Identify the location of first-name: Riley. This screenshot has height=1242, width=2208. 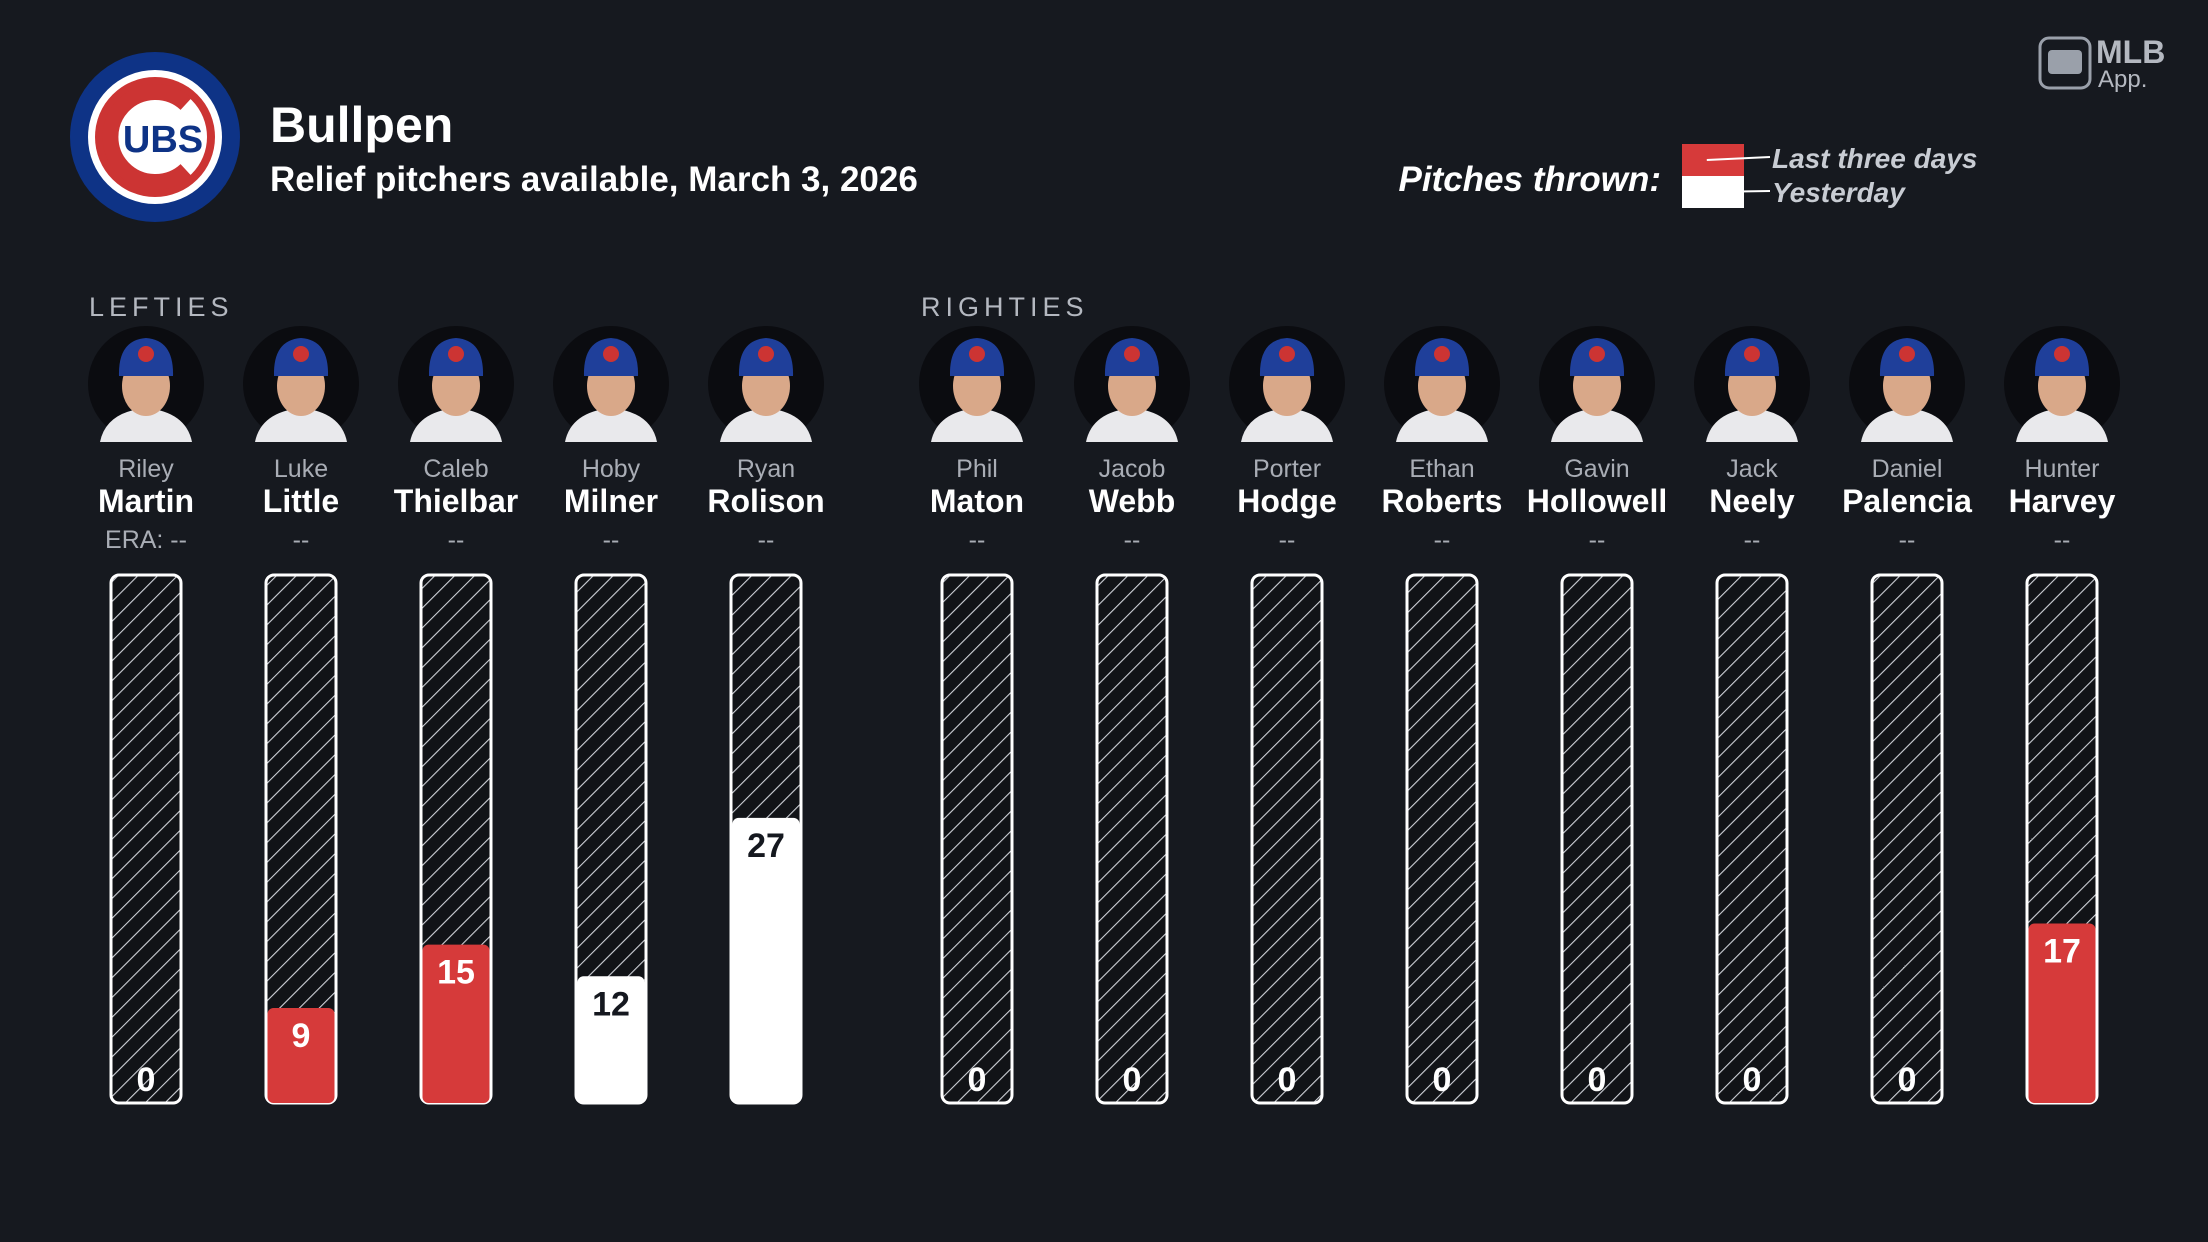
(146, 469).